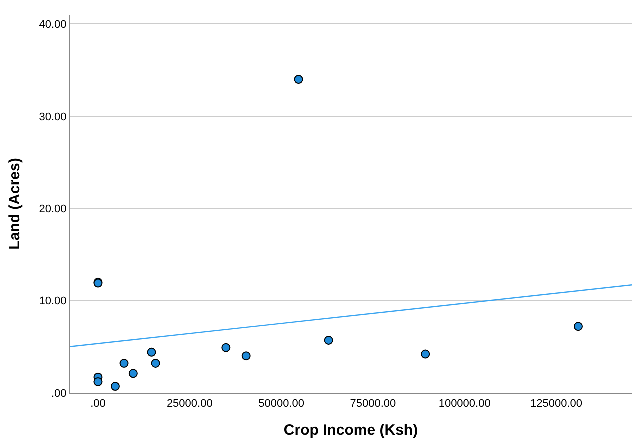  What do you see at coordinates (53, 117) in the screenshot?
I see `y-tick-label: 30.00` at bounding box center [53, 117].